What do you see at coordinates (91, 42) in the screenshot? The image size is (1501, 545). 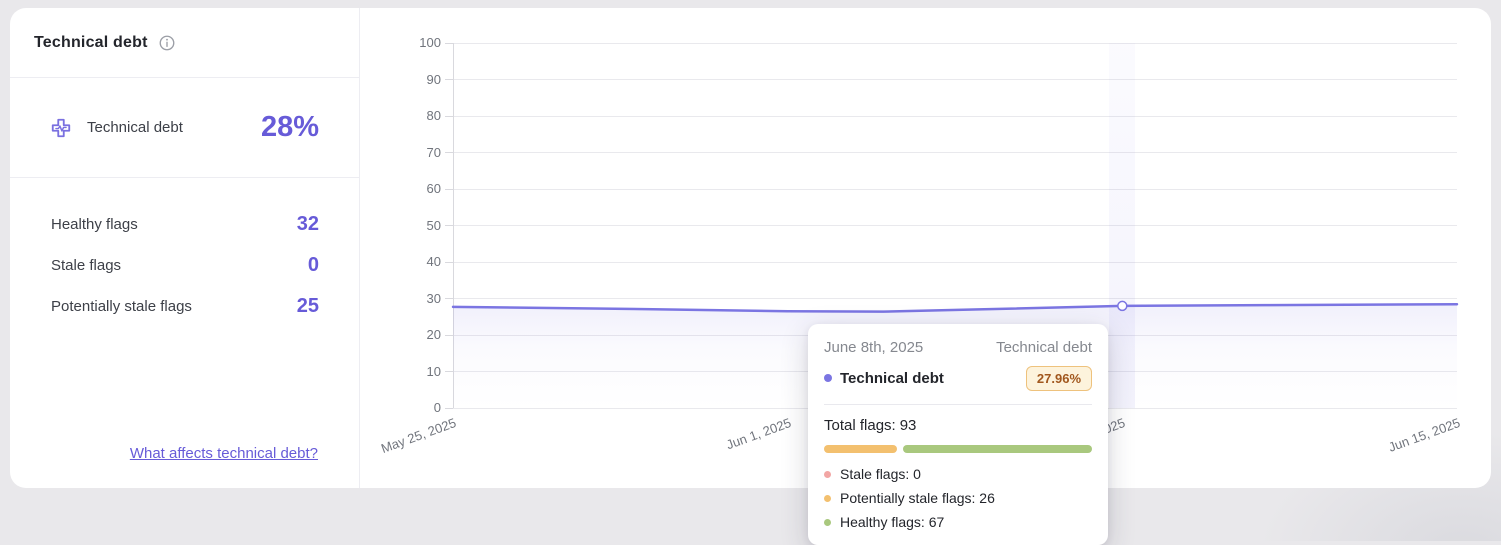 I see `panel-title: Technical debt` at bounding box center [91, 42].